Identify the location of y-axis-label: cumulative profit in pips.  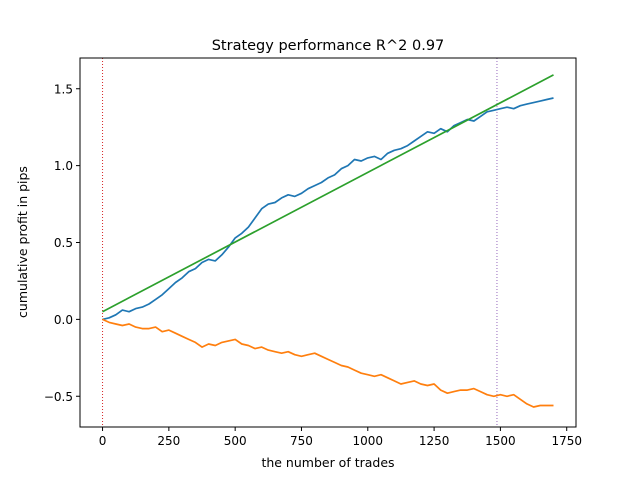
(22, 242).